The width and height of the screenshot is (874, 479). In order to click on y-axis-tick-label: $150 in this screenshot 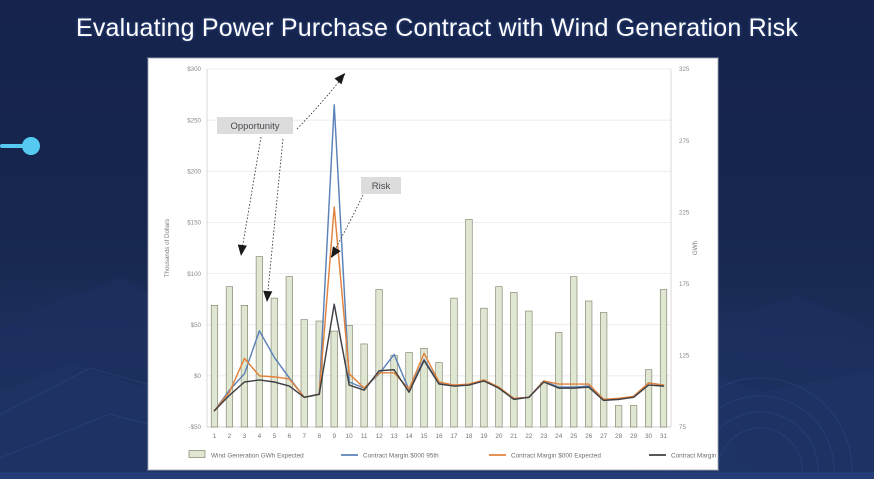, I will do `click(194, 223)`.